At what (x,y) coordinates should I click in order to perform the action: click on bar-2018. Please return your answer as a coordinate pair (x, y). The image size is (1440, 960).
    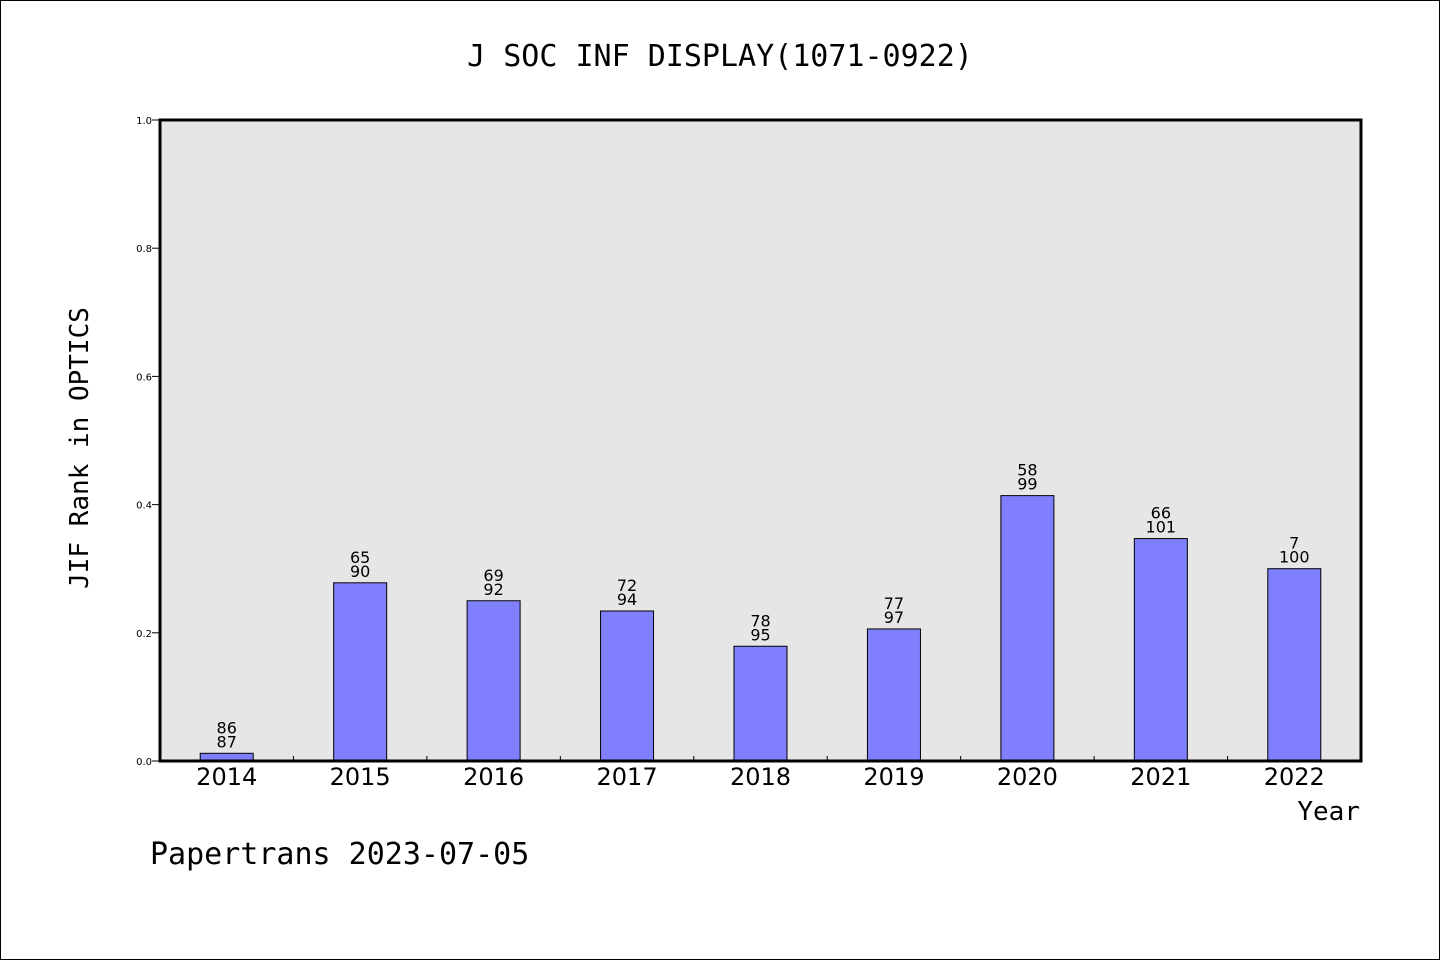
    Looking at the image, I should click on (760, 703).